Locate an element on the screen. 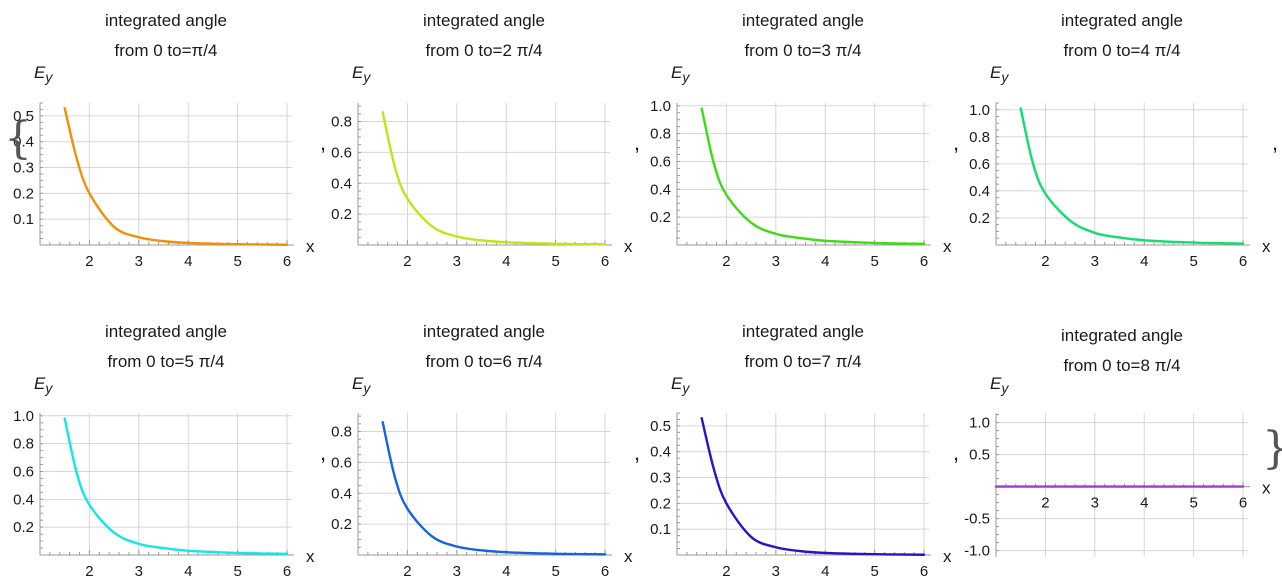 The width and height of the screenshot is (1282, 583). y-tick-label: -1.0 is located at coordinates (977, 551).